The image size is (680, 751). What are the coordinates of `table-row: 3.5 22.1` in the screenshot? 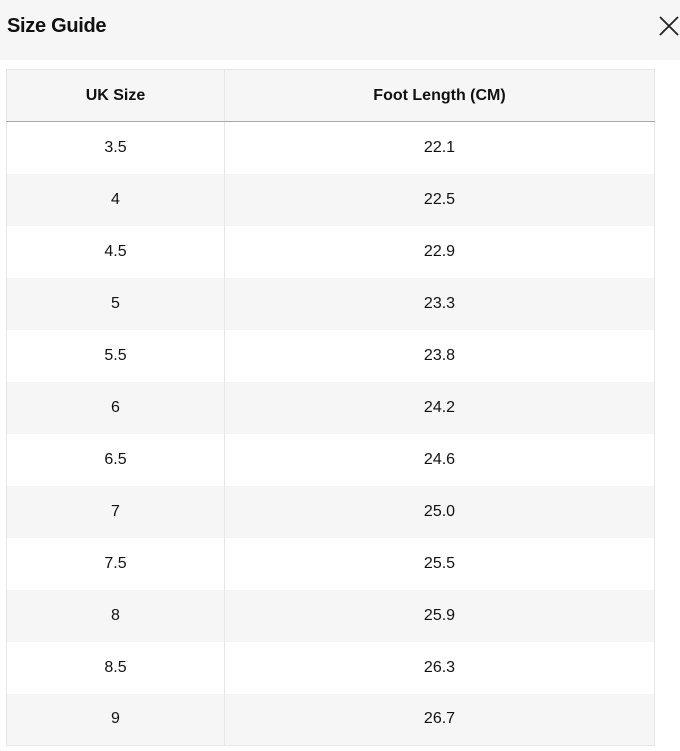 It's located at (330, 147).